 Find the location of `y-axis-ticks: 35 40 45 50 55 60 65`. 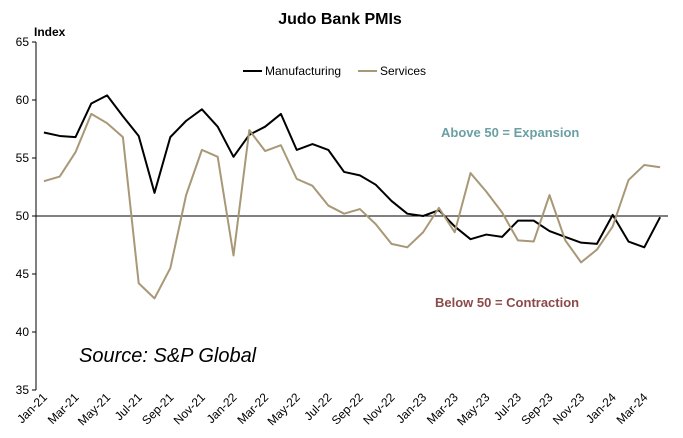

y-axis-ticks: 35 40 45 50 55 60 65 is located at coordinates (26, 216).